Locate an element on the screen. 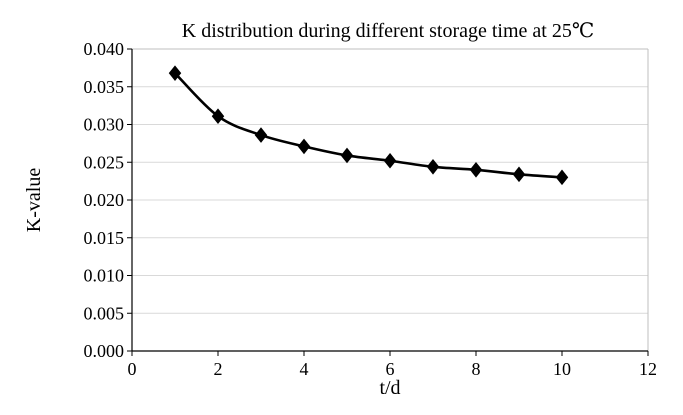 This screenshot has width=683, height=415. x-tick-label: 2 is located at coordinates (218, 369).